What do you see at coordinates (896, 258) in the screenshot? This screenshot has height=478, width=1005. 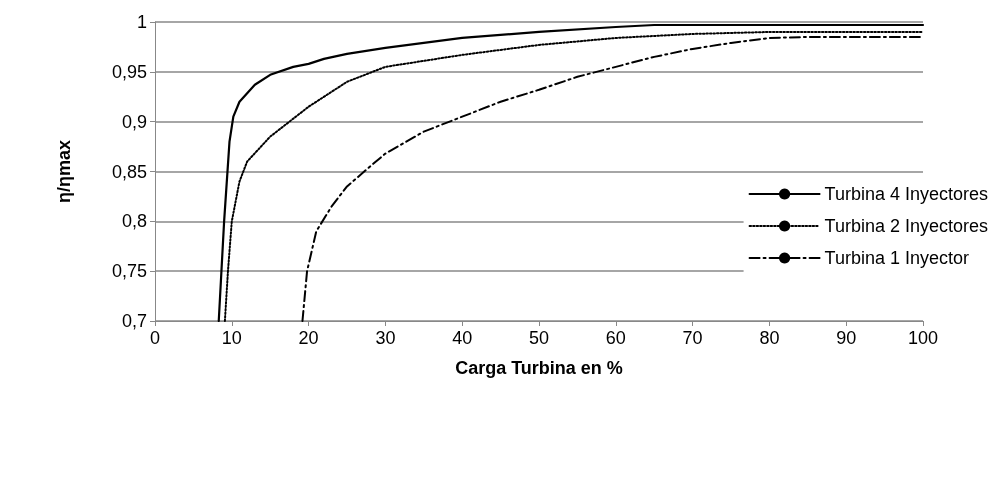 I see `legend-label: Turbina 1 Inyector` at bounding box center [896, 258].